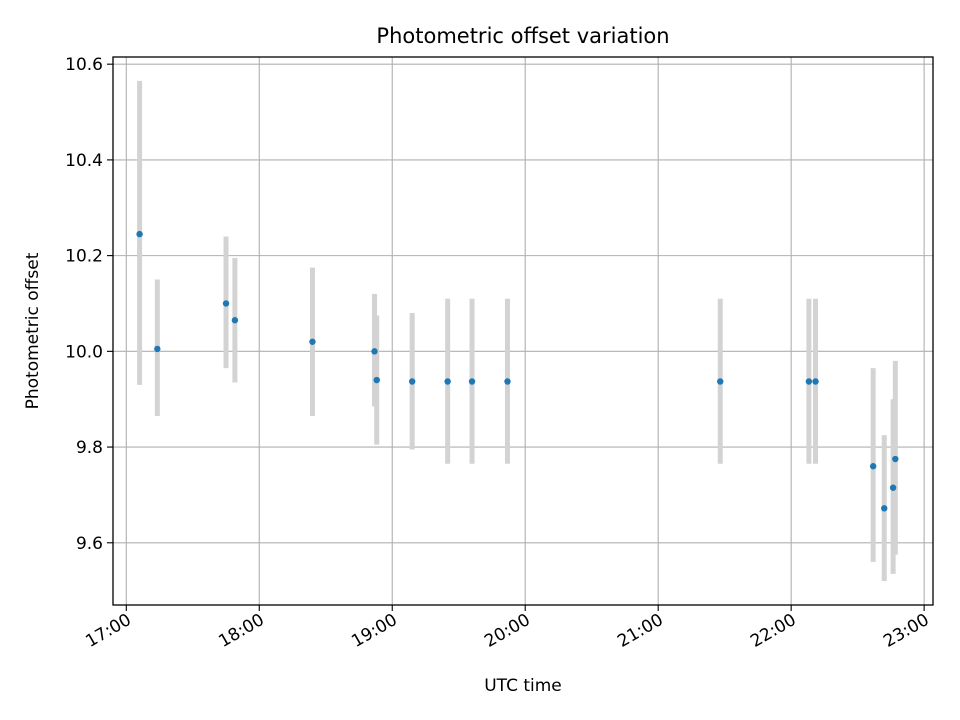 The image size is (960, 720). What do you see at coordinates (84, 257) in the screenshot?
I see `y-tick-label: 10.2` at bounding box center [84, 257].